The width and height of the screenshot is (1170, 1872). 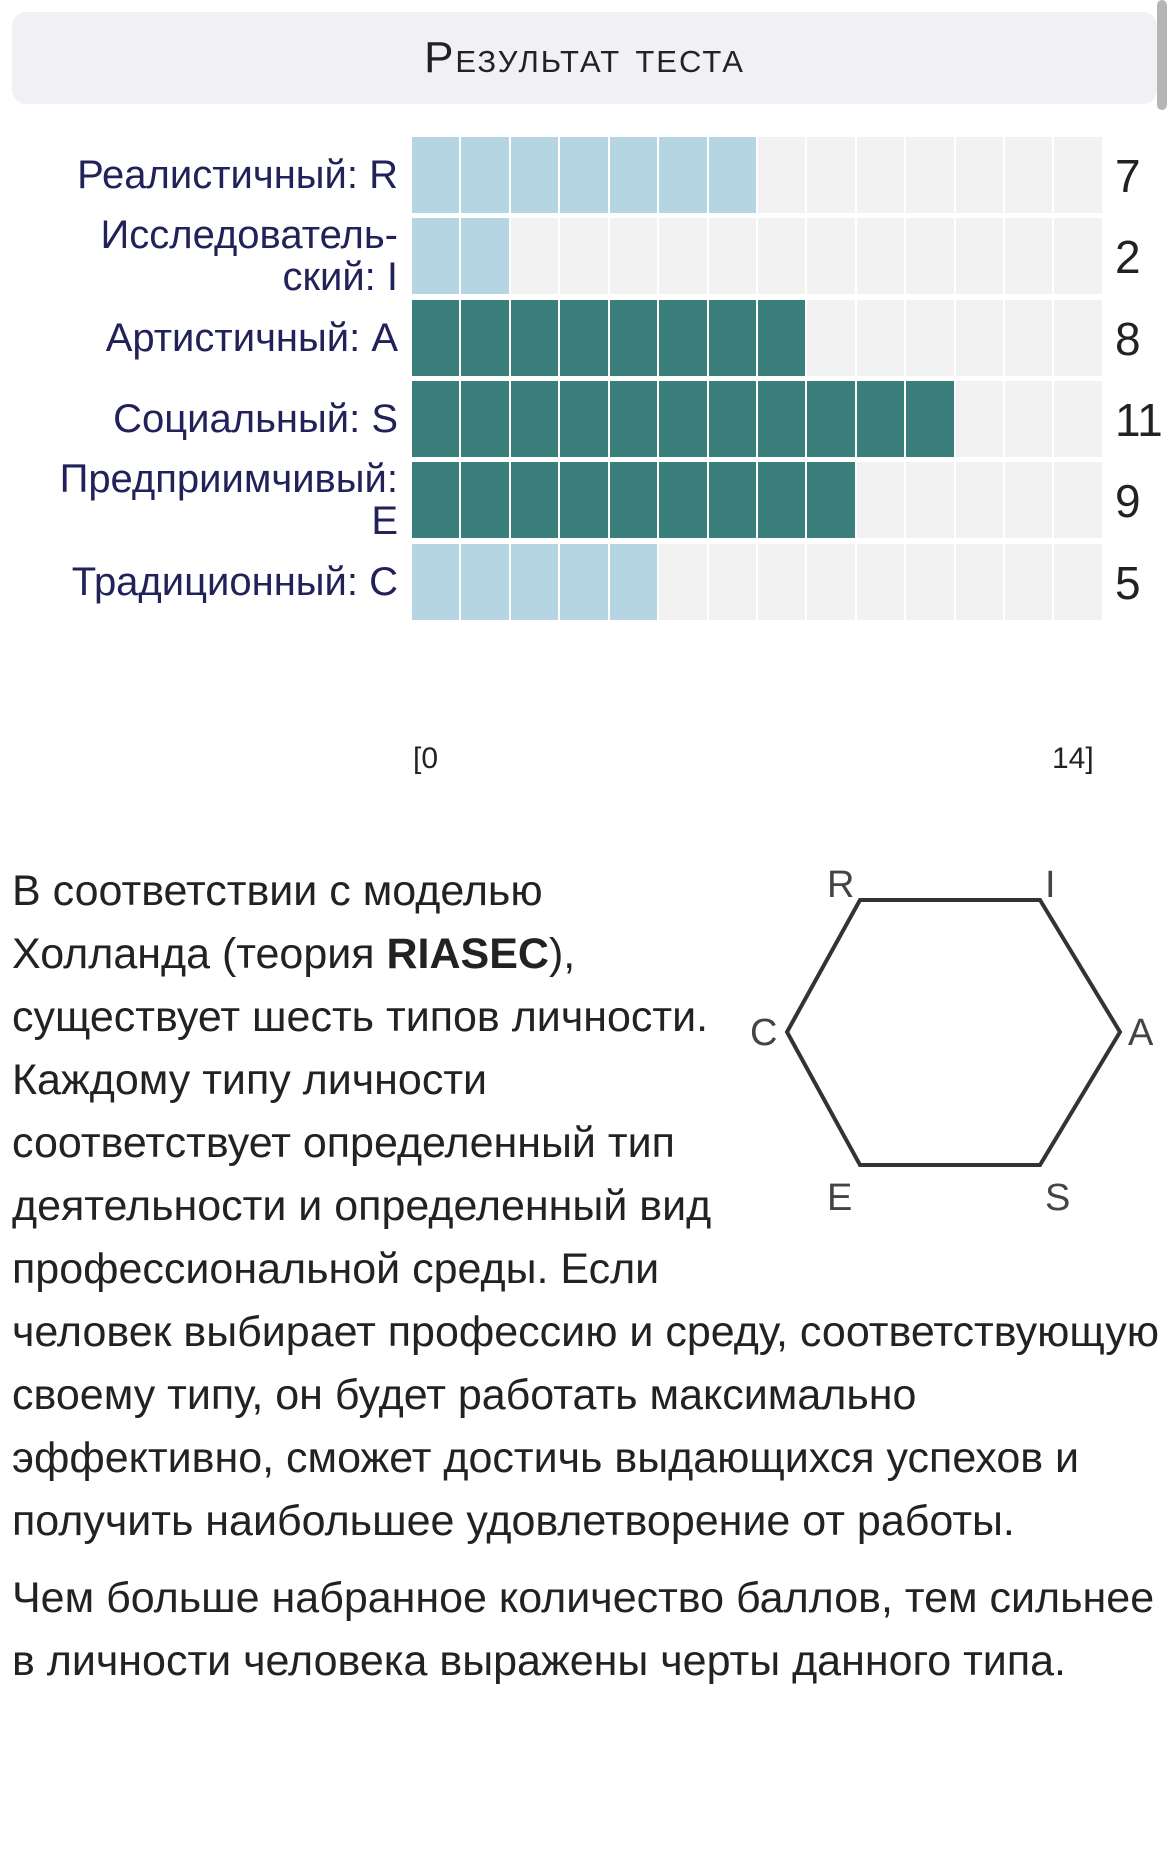 I want to click on page-title: Результат теста, so click(x=584, y=57).